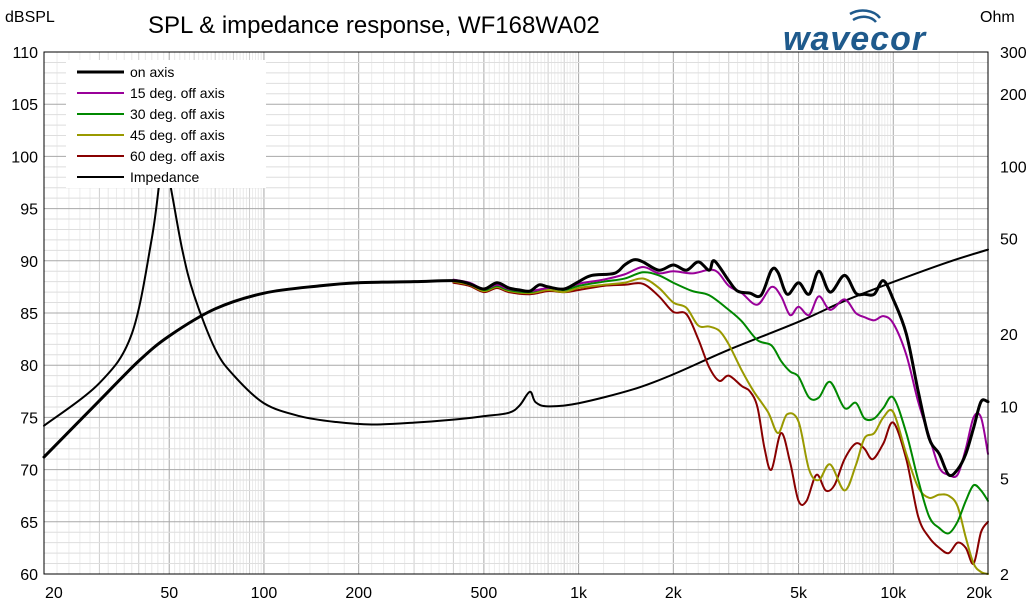  What do you see at coordinates (1004, 480) in the screenshot?
I see `right-tick-label: 5` at bounding box center [1004, 480].